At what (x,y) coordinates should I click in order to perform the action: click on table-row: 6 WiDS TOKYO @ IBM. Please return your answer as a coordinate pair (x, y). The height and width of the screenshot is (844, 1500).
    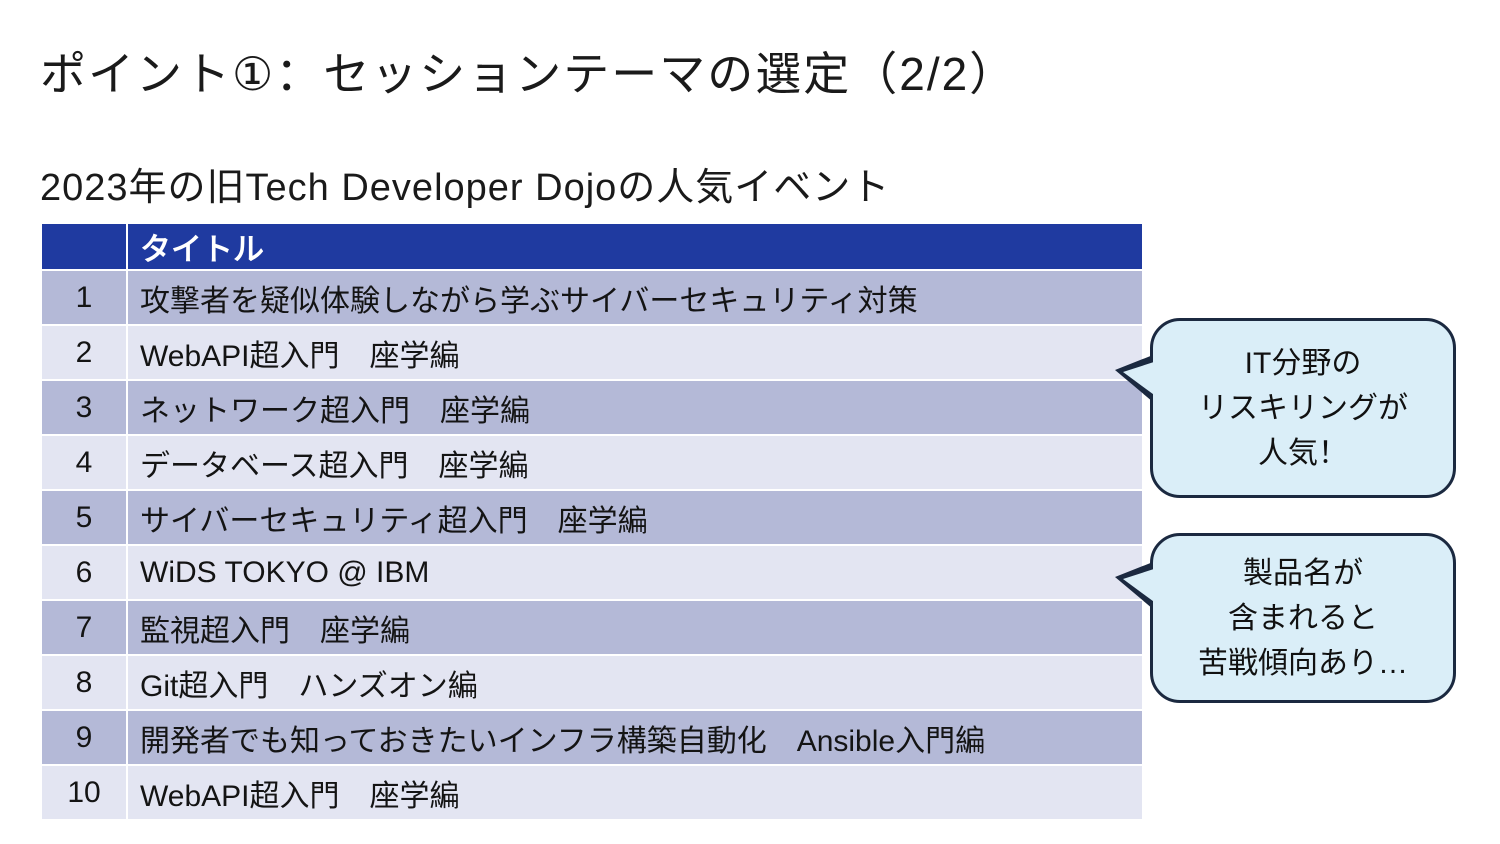
    Looking at the image, I should click on (592, 573).